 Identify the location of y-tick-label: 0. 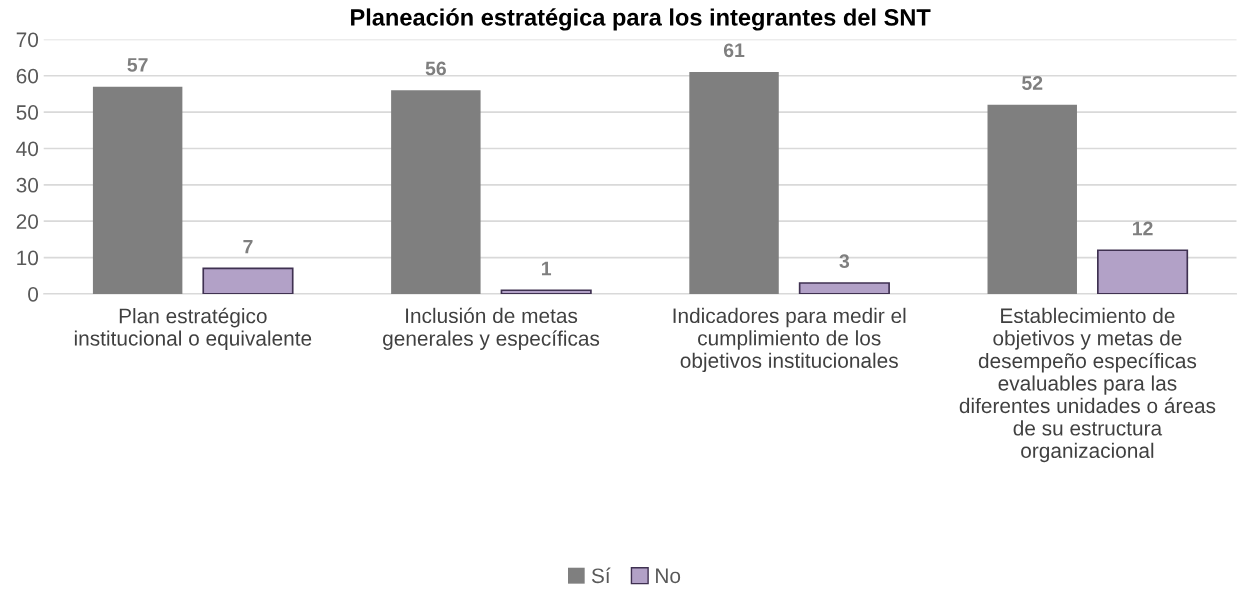
(33, 294).